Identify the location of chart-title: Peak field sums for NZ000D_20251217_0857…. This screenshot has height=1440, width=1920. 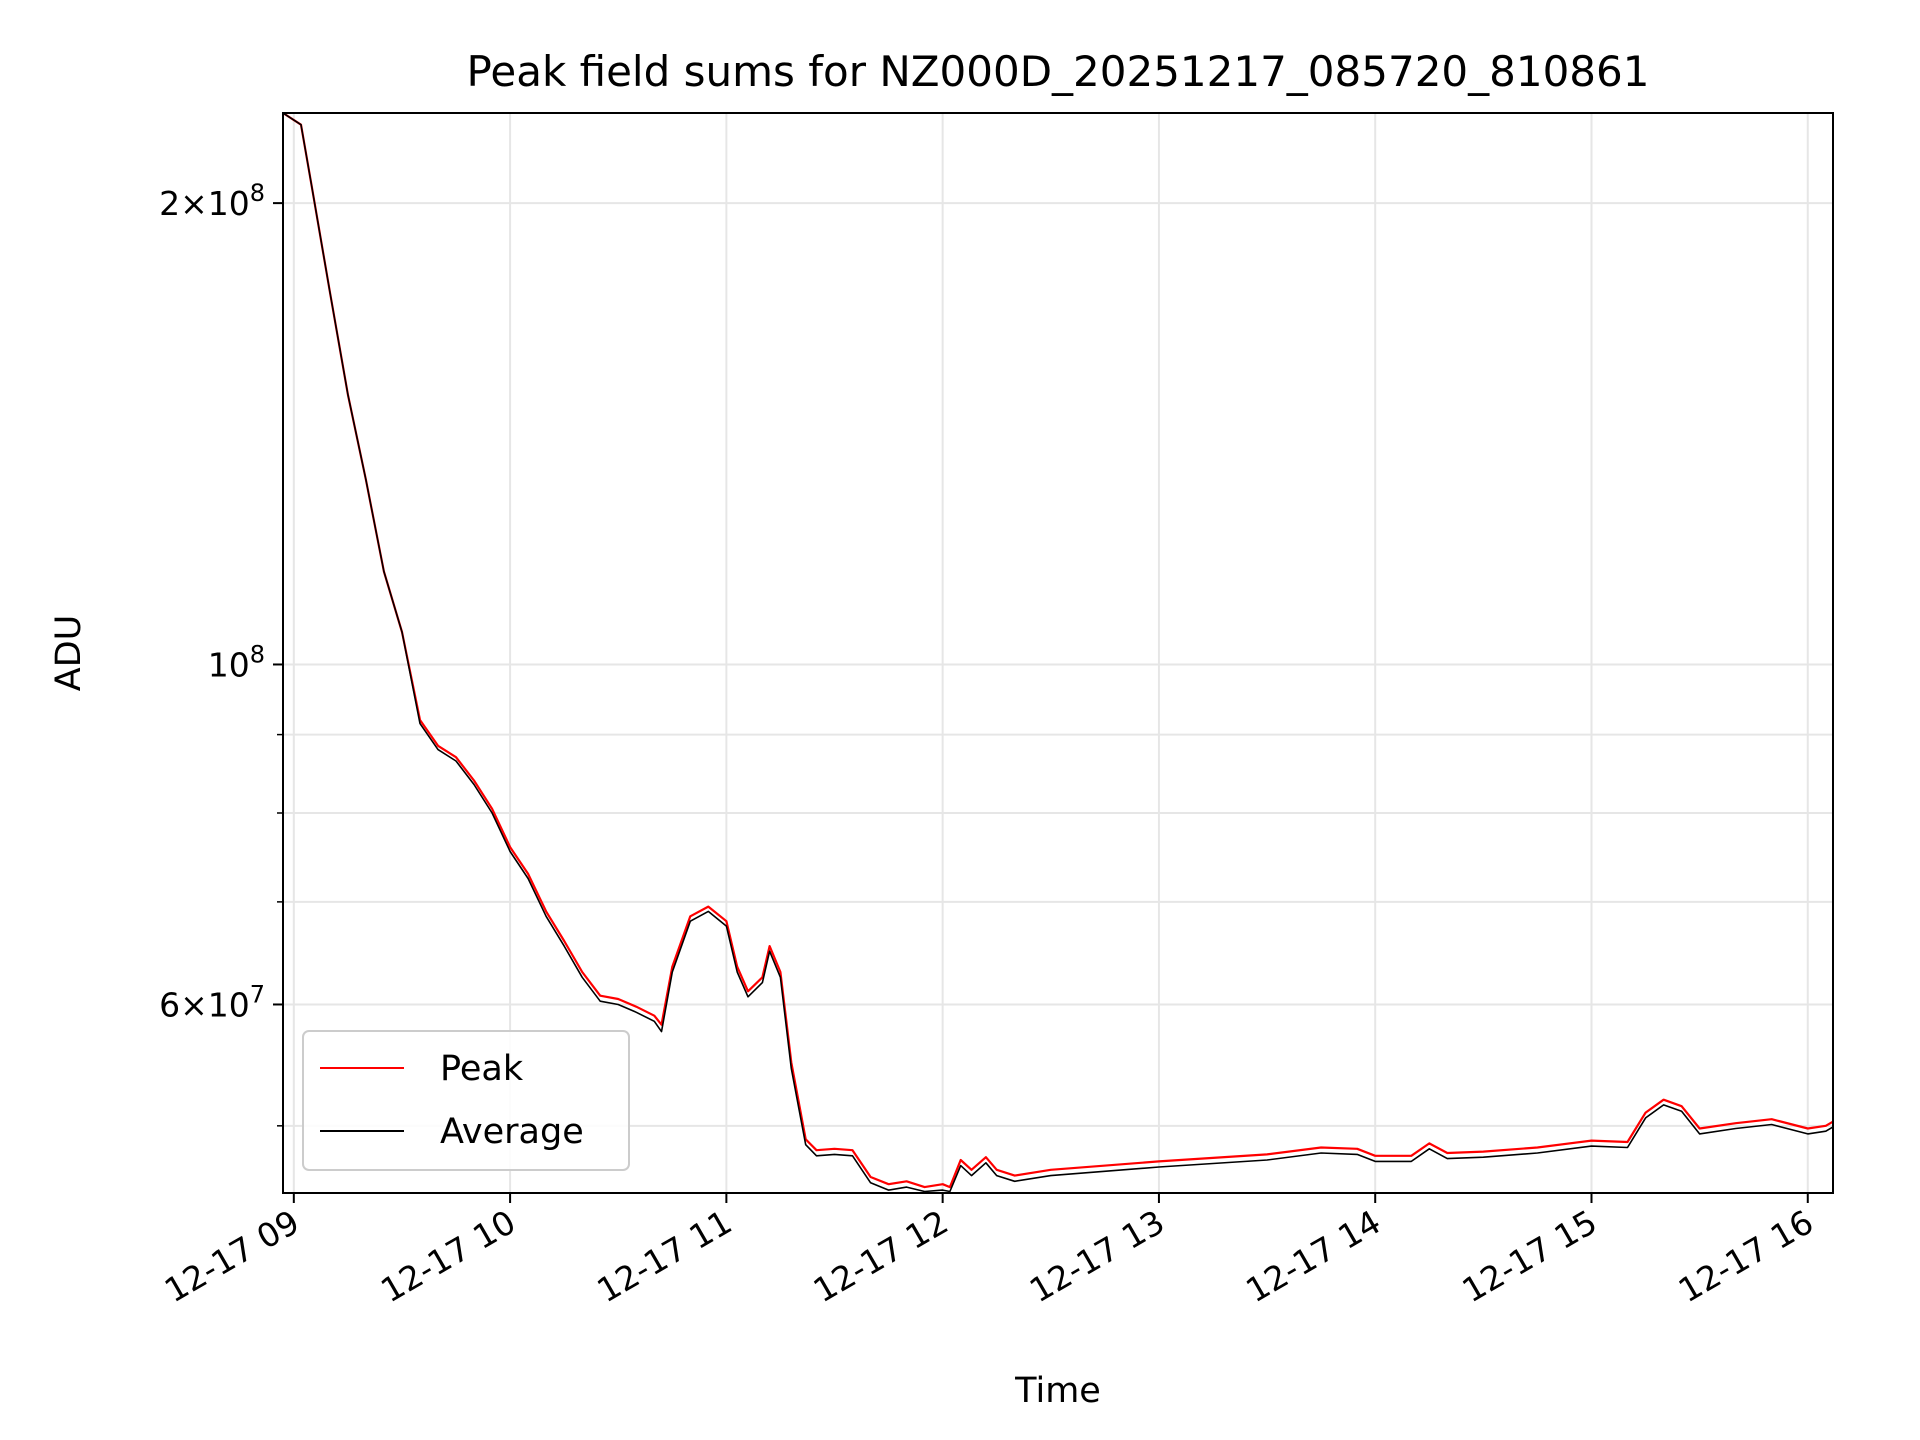
(1058, 71).